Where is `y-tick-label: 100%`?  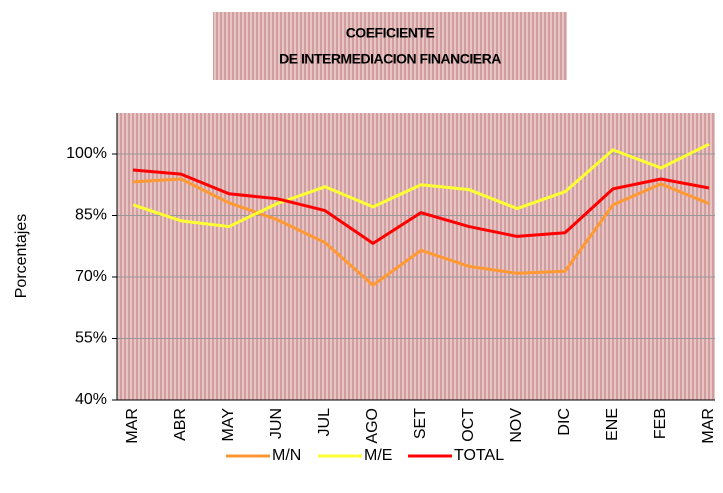 y-tick-label: 100% is located at coordinates (86, 153).